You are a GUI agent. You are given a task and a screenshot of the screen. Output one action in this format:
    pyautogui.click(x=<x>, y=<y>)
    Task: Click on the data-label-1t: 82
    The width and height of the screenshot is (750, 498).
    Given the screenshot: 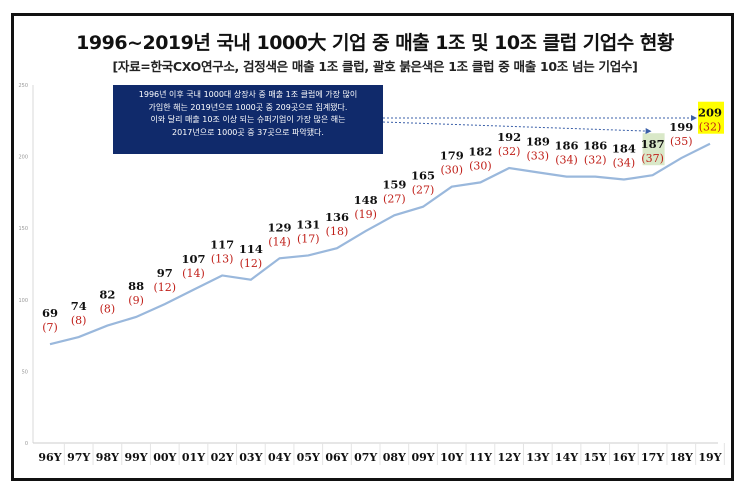 What is the action you would take?
    pyautogui.click(x=107, y=295)
    